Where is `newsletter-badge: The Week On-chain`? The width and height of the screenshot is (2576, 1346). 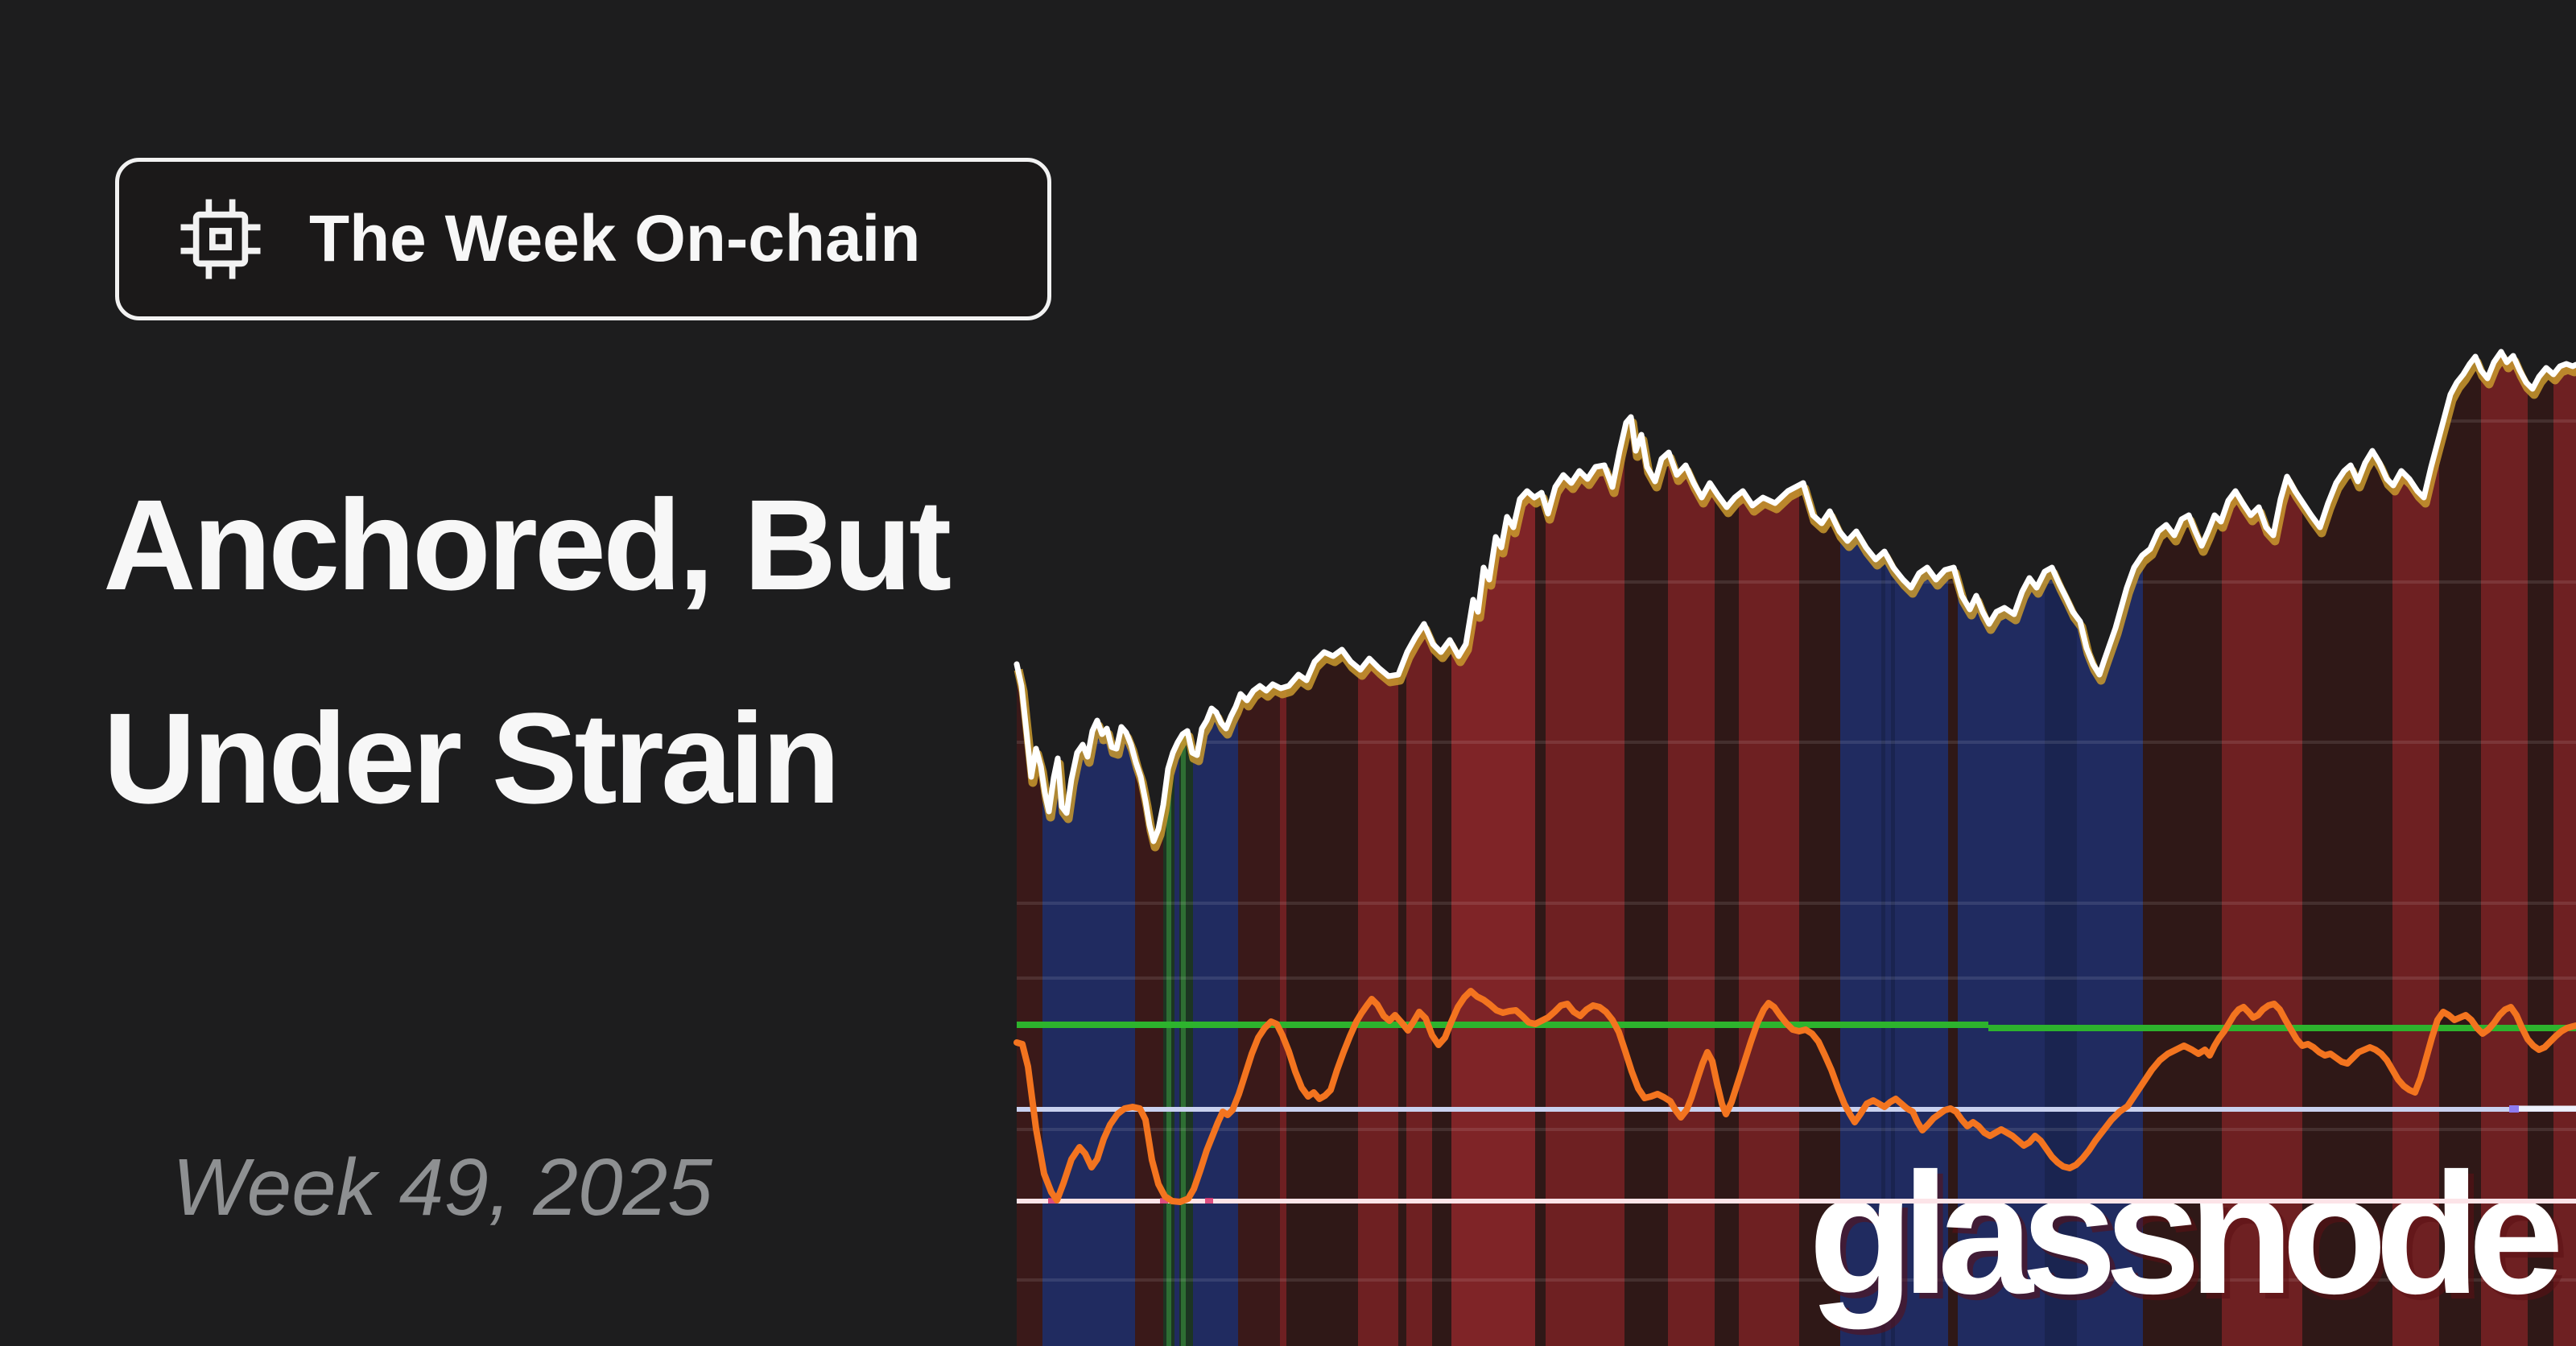
newsletter-badge: The Week On-chain is located at coordinates (583, 239).